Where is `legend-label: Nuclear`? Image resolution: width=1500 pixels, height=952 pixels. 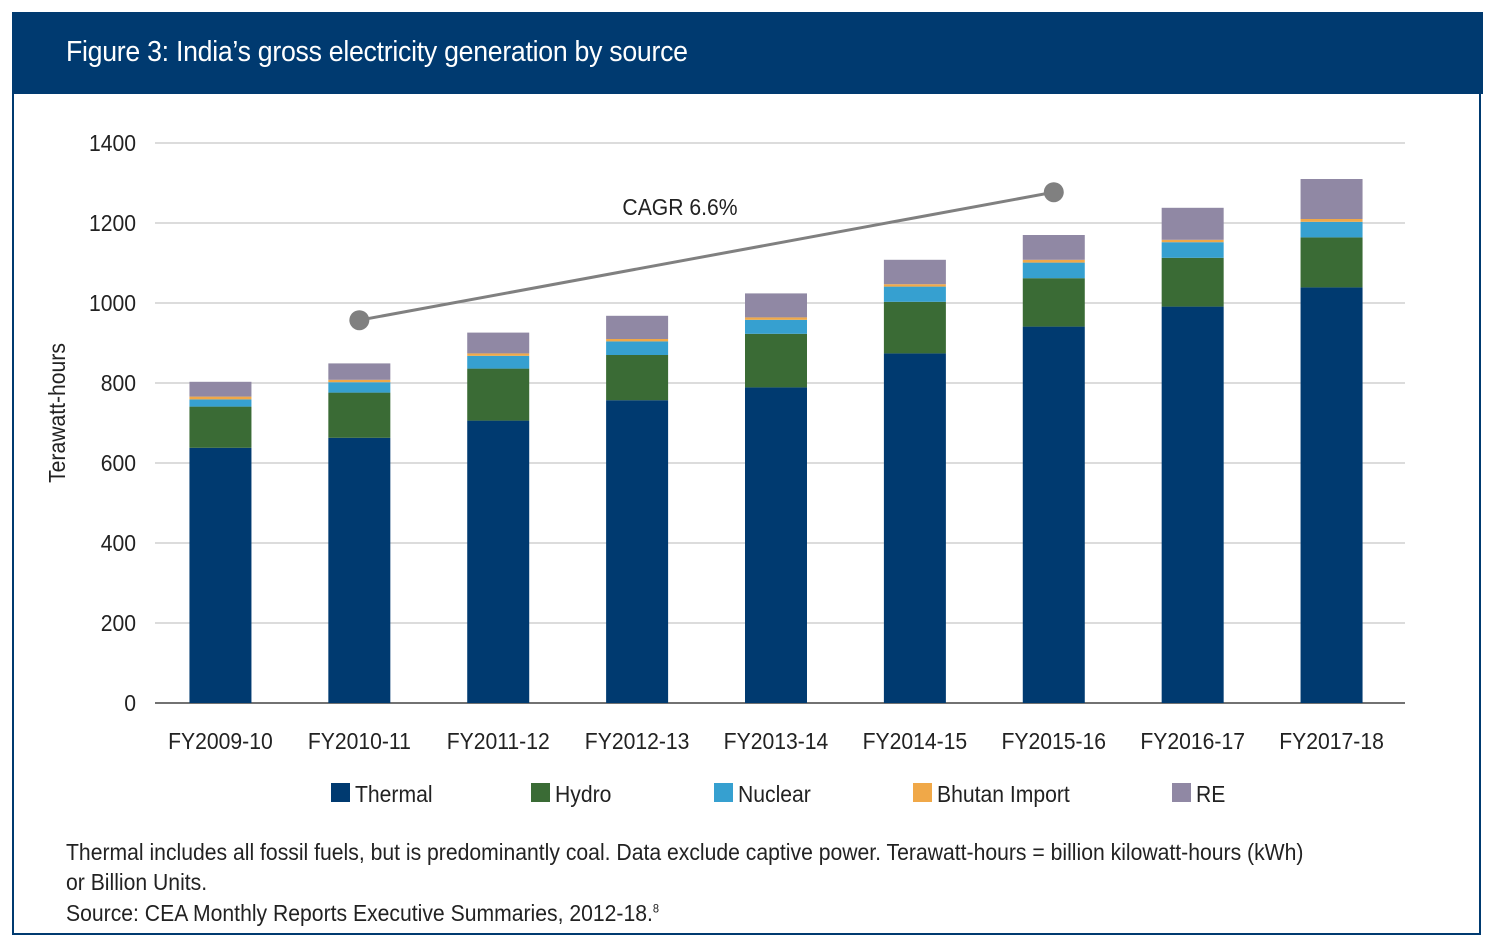 legend-label: Nuclear is located at coordinates (774, 794).